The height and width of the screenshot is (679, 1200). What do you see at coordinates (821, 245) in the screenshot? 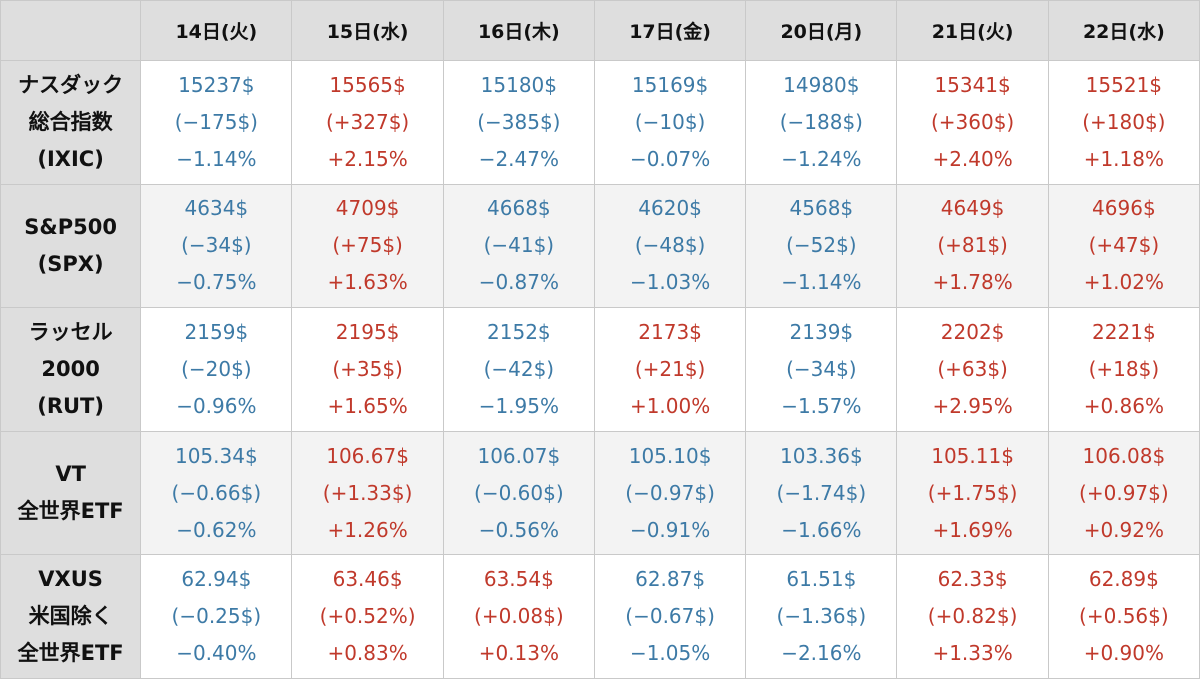
I see `change-value: (−52$)` at bounding box center [821, 245].